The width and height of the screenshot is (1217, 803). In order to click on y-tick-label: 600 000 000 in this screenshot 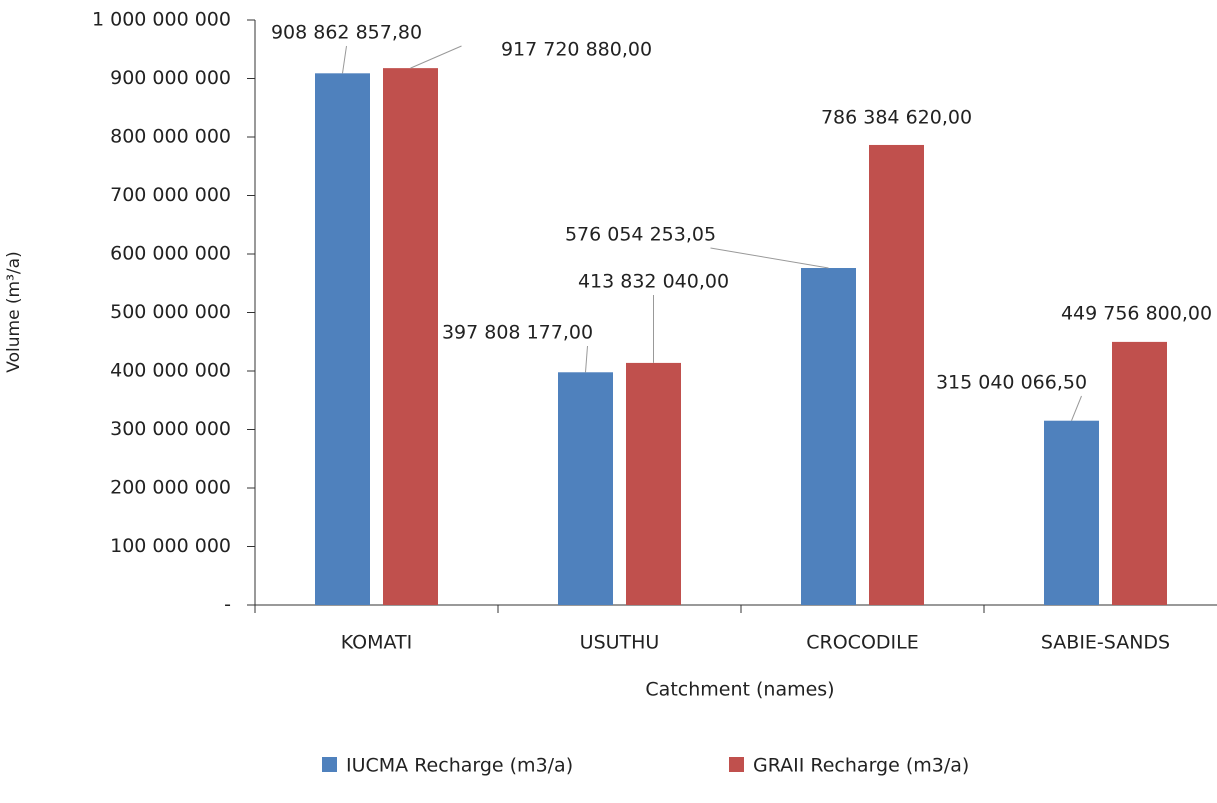, I will do `click(170, 254)`.